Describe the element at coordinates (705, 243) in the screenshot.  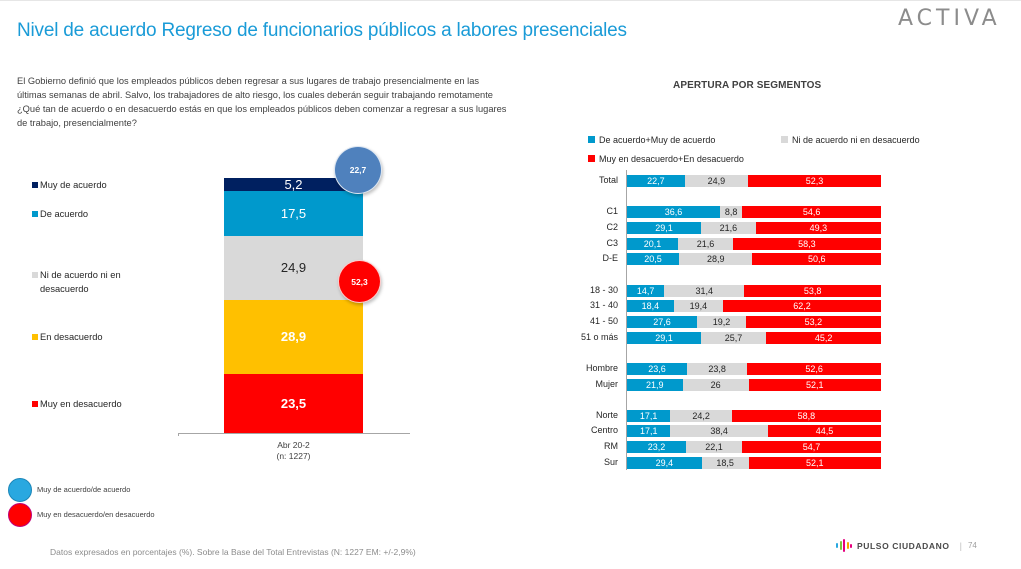
I see `bar-neutral: 21,6` at that location.